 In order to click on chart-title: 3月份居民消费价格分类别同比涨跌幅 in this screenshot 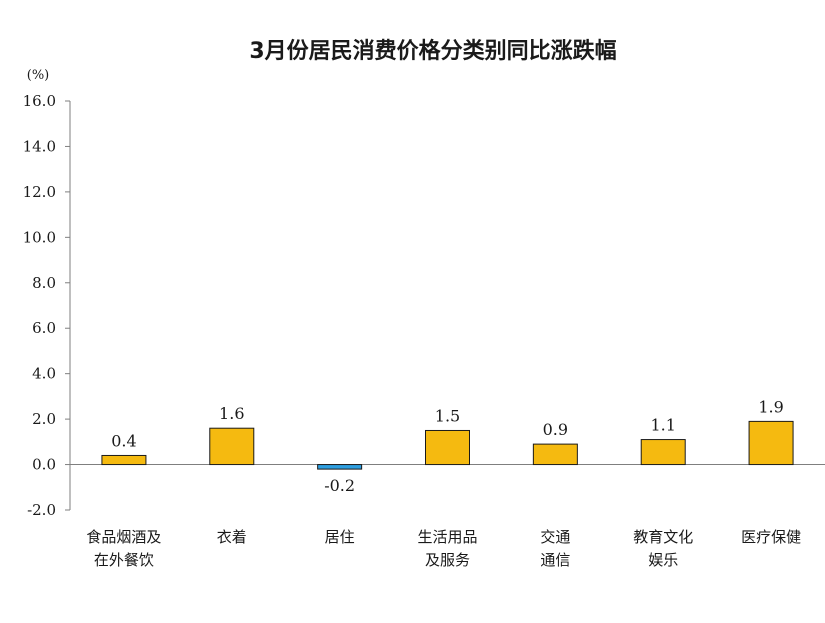, I will do `click(432, 51)`.